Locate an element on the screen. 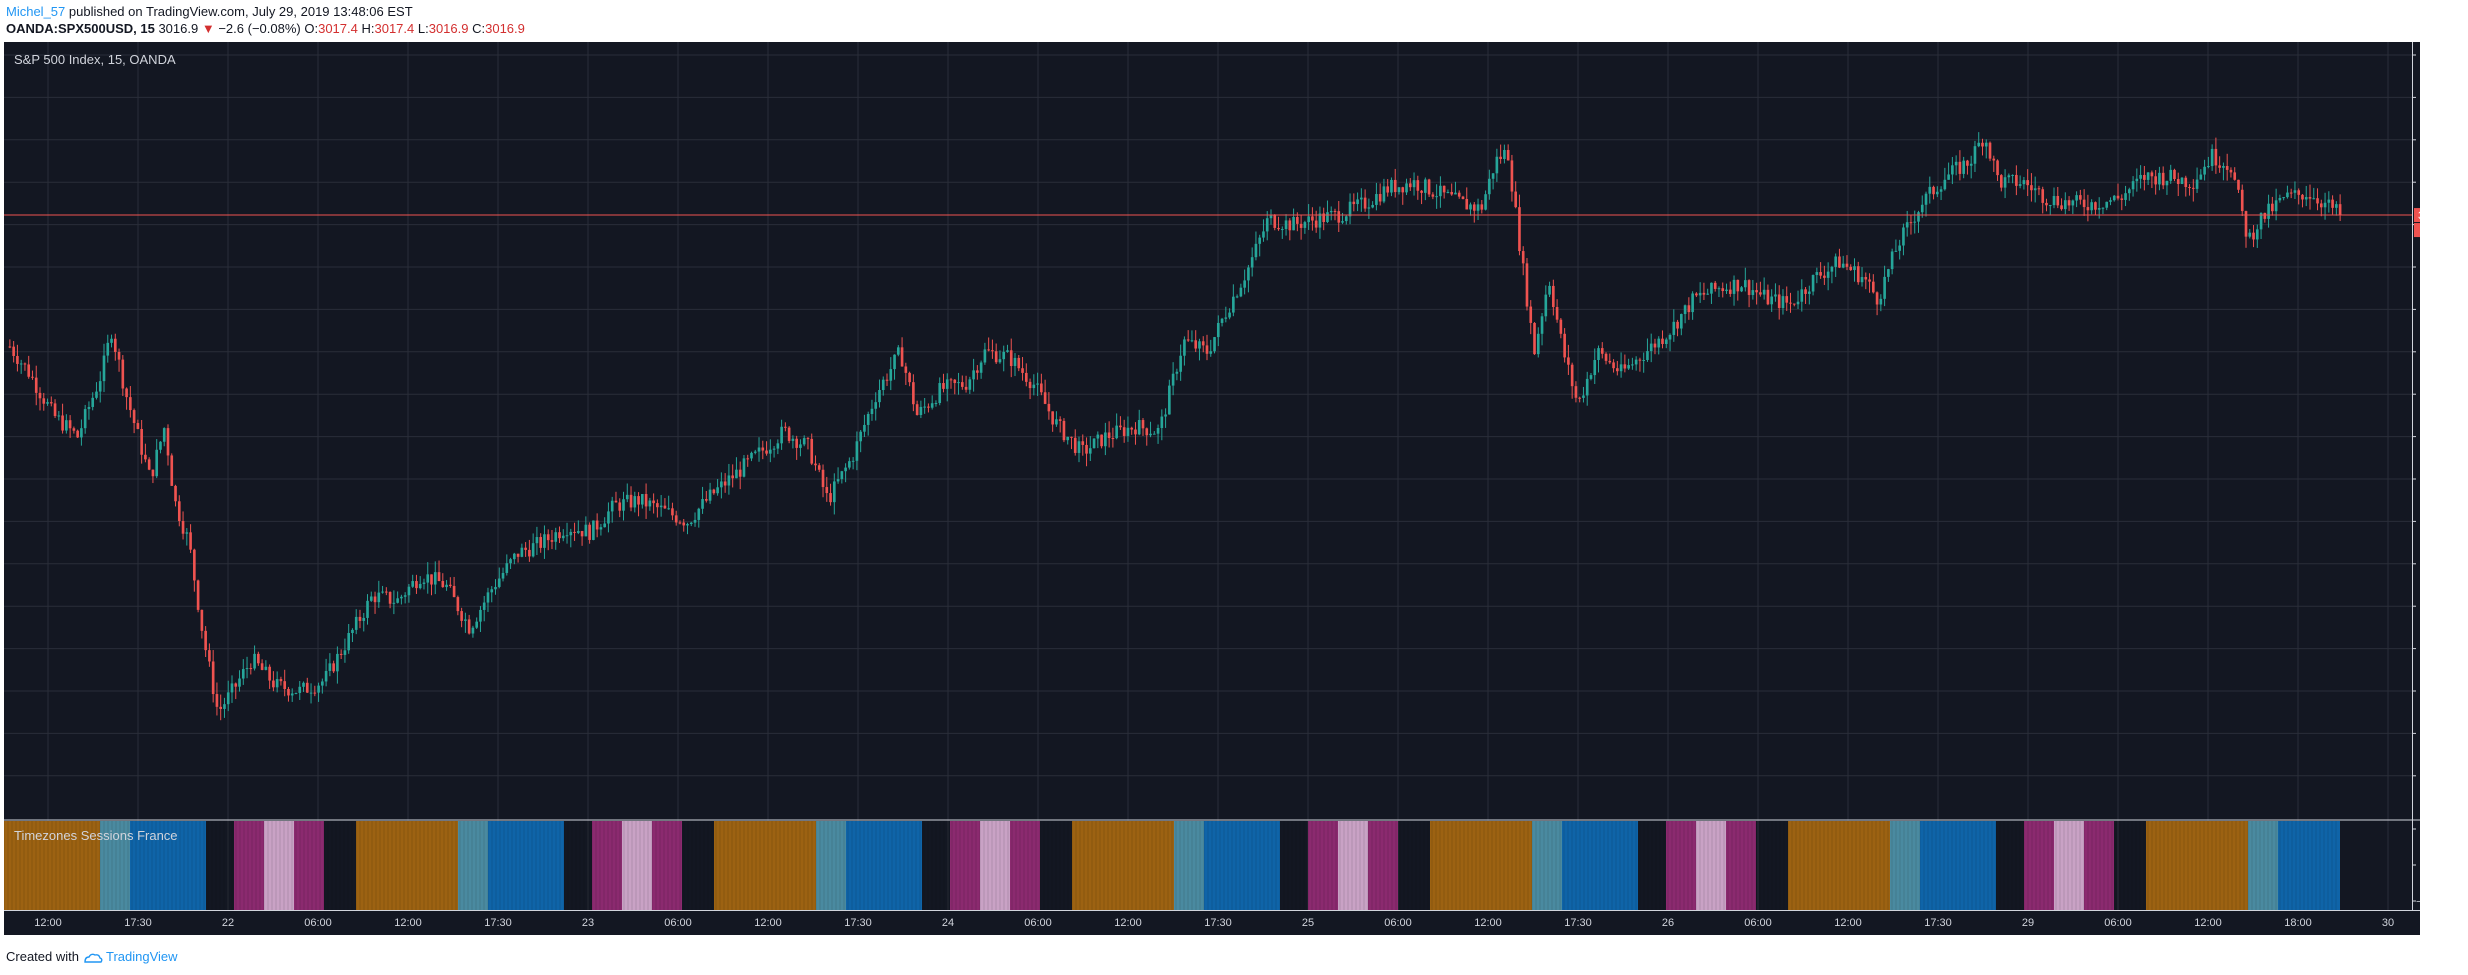  session-overlap-band is located at coordinates (1189, 865).